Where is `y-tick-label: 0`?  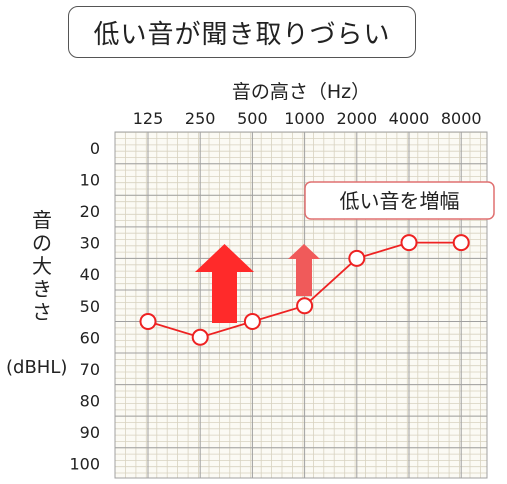
y-tick-label: 0 is located at coordinates (95, 148).